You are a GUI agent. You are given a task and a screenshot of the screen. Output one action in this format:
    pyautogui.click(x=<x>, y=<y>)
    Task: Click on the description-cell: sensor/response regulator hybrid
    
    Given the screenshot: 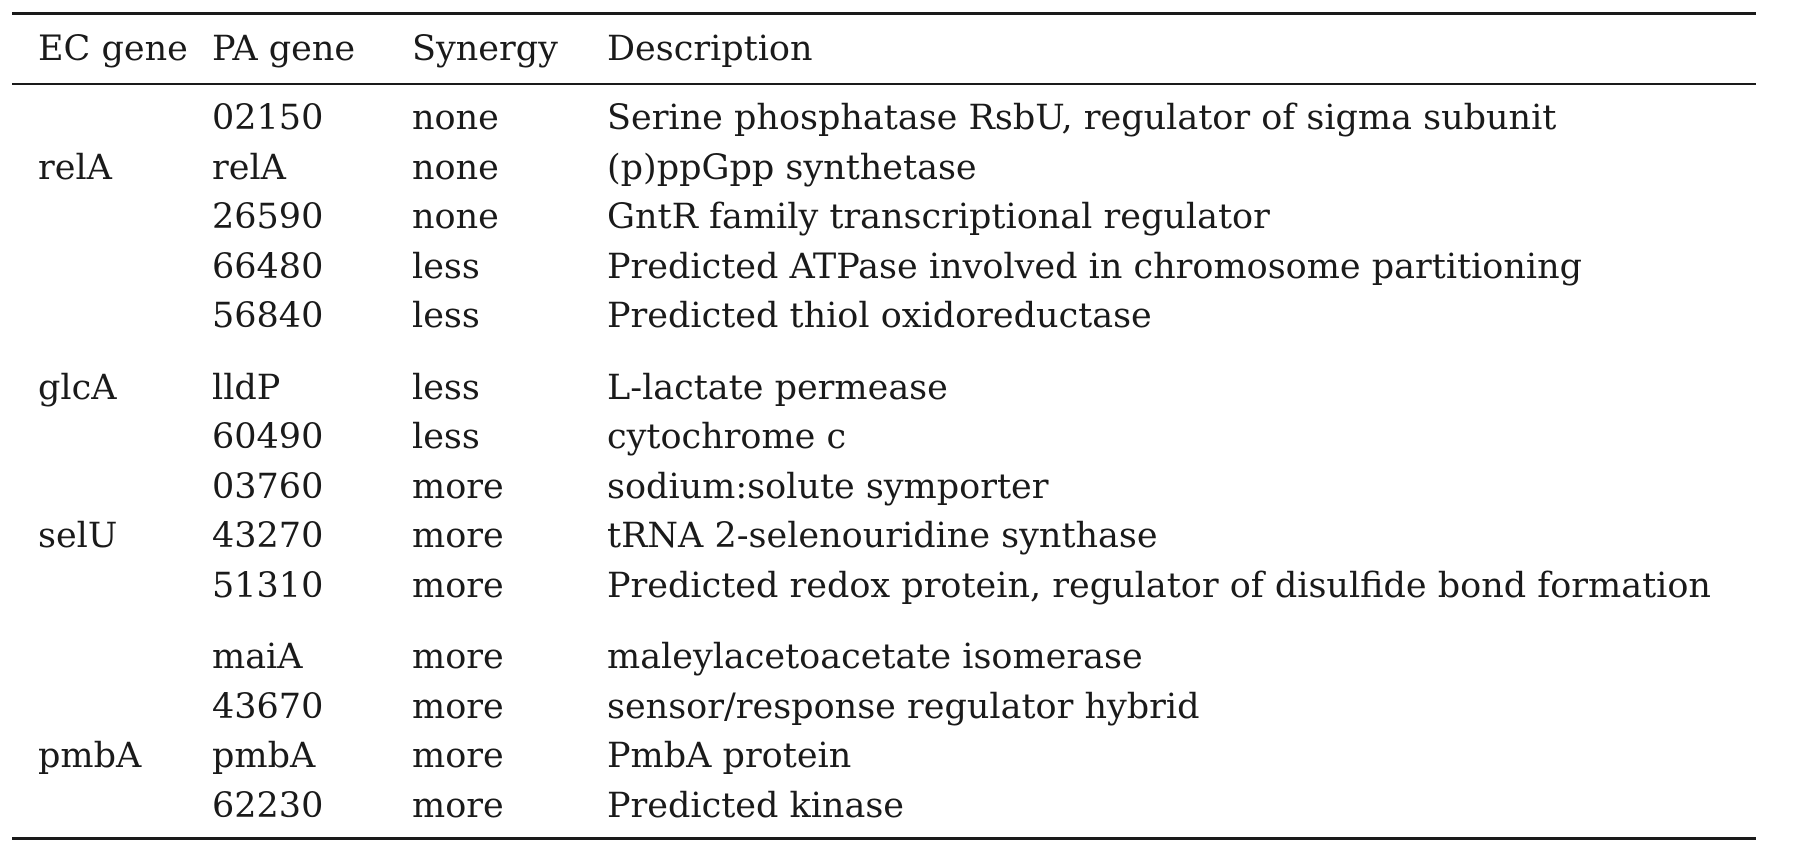 What is the action you would take?
    pyautogui.click(x=903, y=706)
    